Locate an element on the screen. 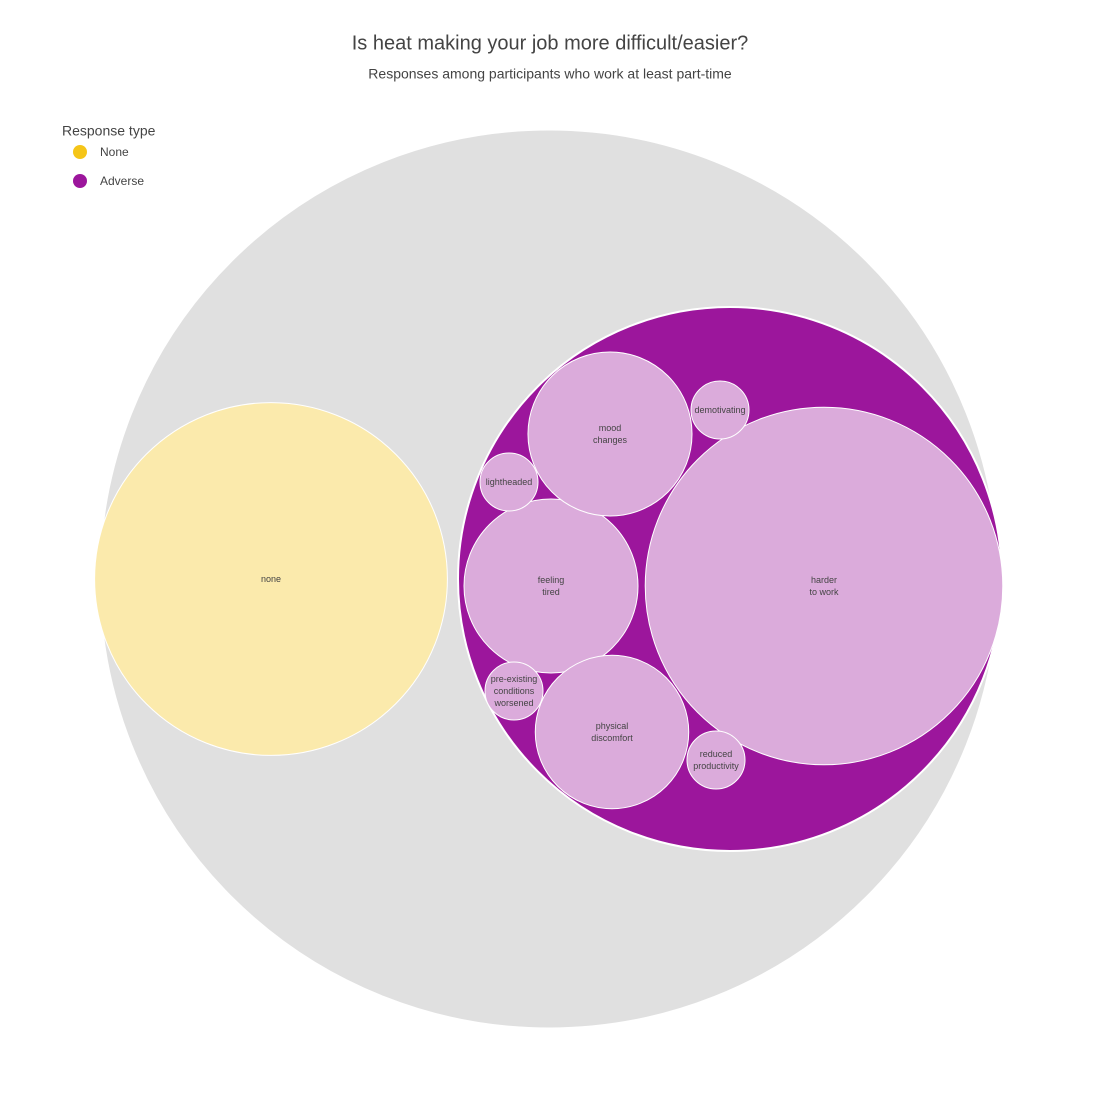  bubble-label: demotivating is located at coordinates (720, 410).